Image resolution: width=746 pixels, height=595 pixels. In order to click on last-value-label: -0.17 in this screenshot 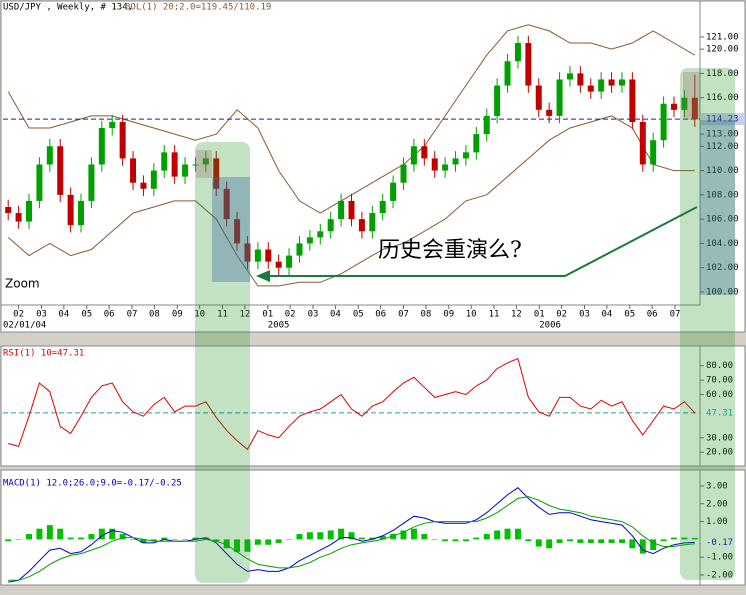, I will do `click(719, 543)`.